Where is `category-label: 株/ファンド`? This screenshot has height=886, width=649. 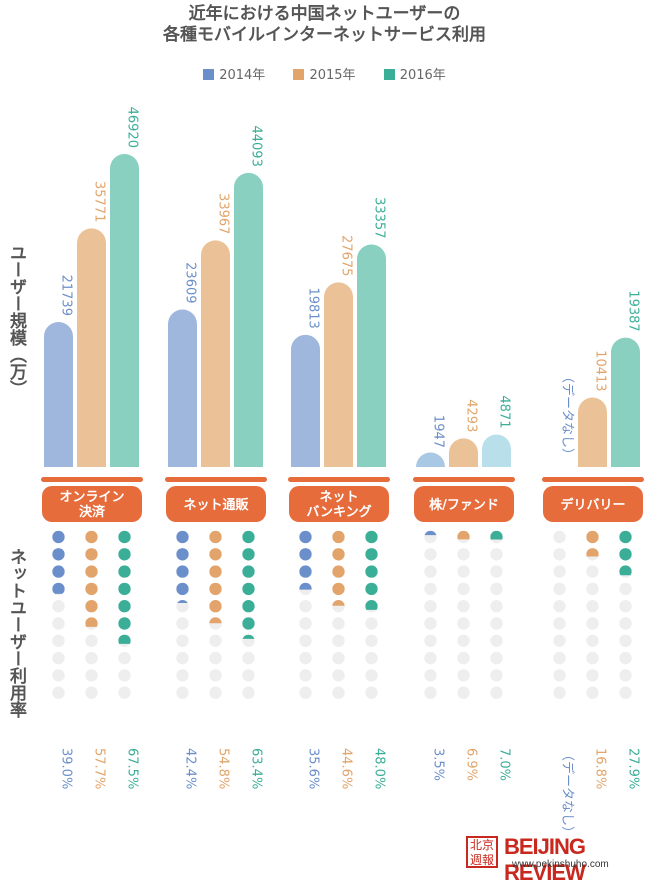
category-label: 株/ファンド is located at coordinates (464, 505).